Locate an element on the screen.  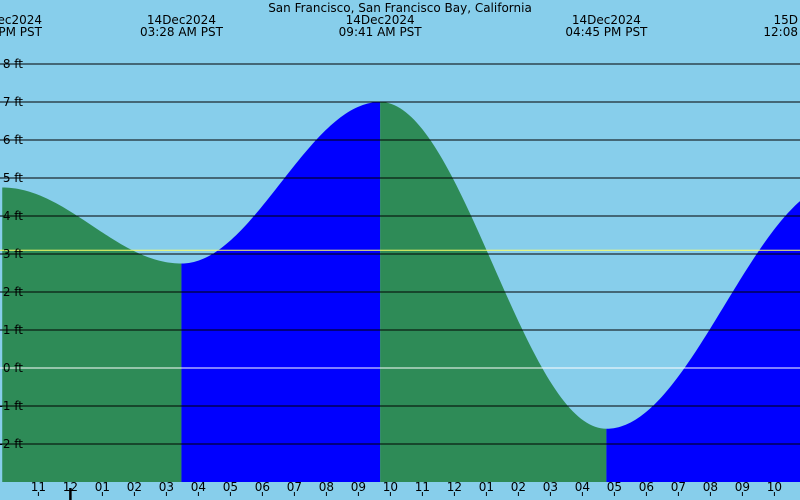
extreme-time-label: PM PST is located at coordinates (21, 32).